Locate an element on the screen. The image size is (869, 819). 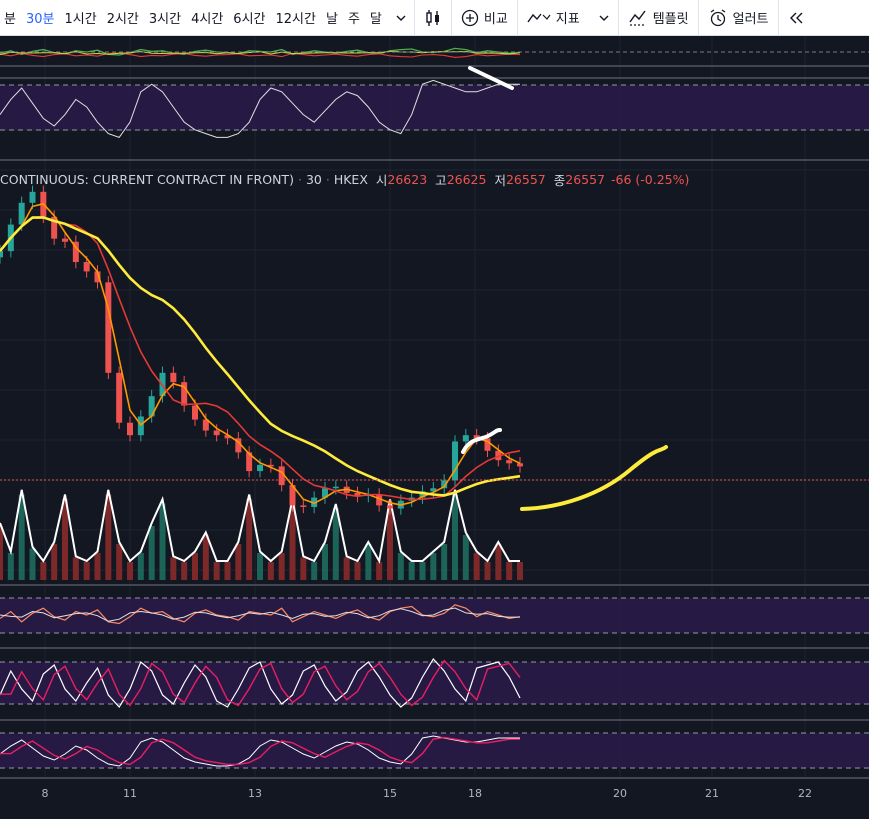
interval-selector: 분 30분 1시간 2시간 3시간 4시간 6시간 12시간 날 주 달 is located at coordinates (194, 18).